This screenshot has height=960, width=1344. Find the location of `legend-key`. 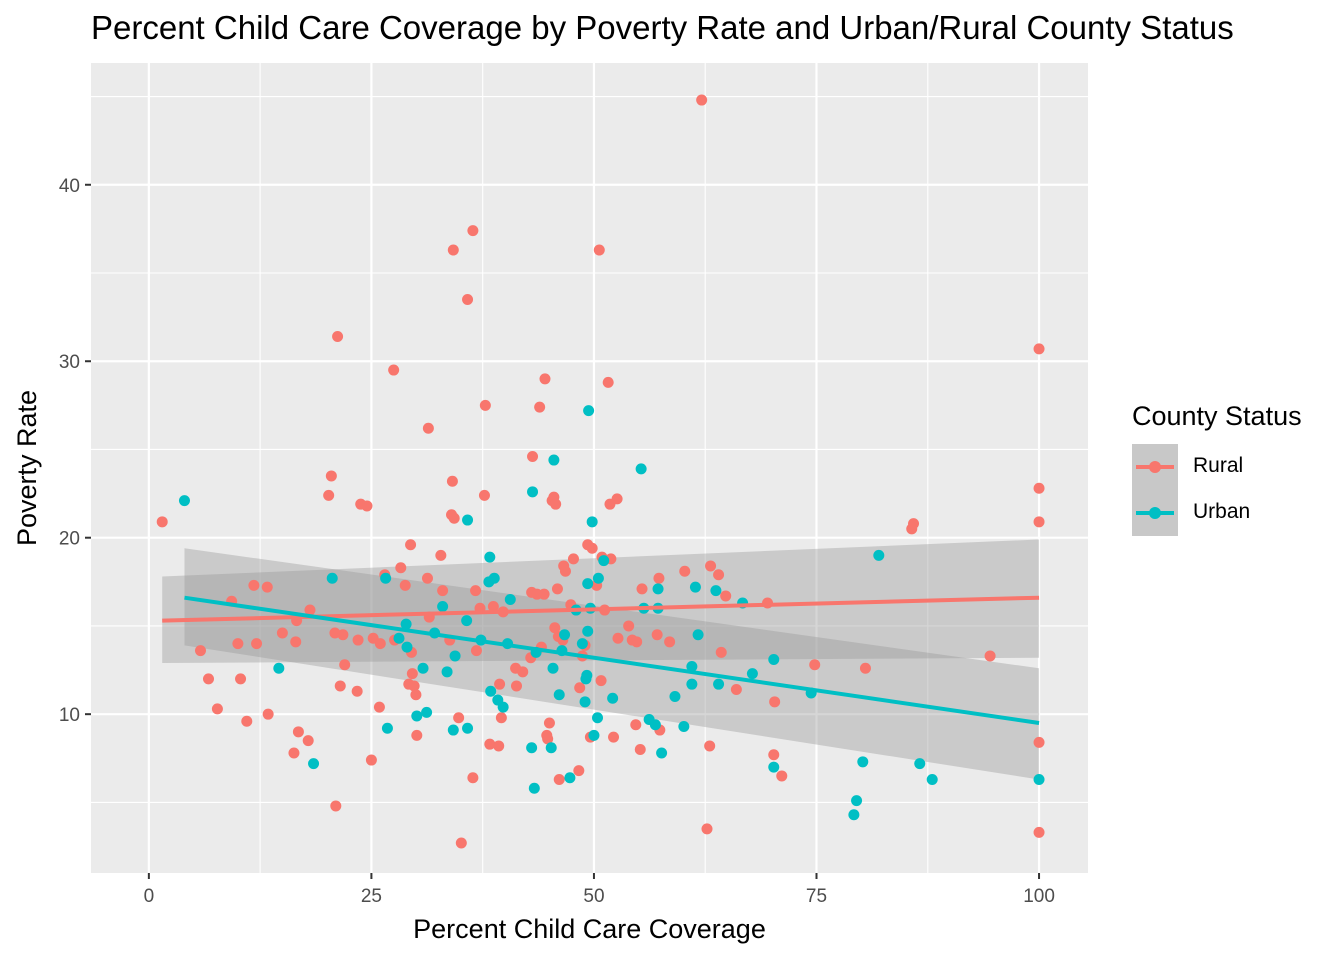

legend-key is located at coordinates (1155, 467).